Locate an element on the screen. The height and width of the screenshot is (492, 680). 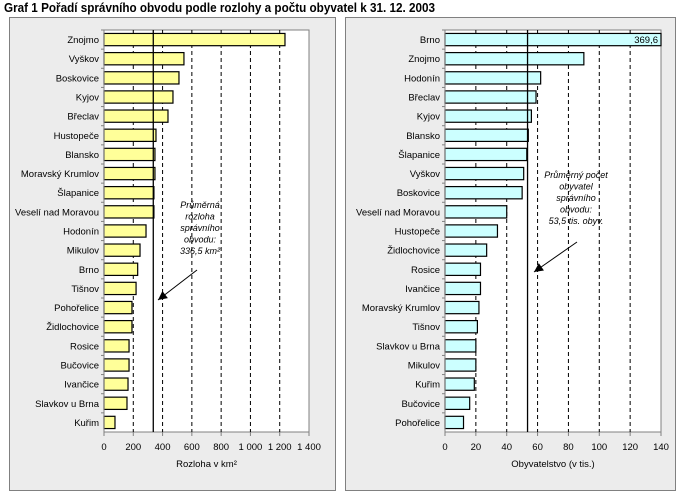
area-x-tick-label: 0 is located at coordinates (103, 447).